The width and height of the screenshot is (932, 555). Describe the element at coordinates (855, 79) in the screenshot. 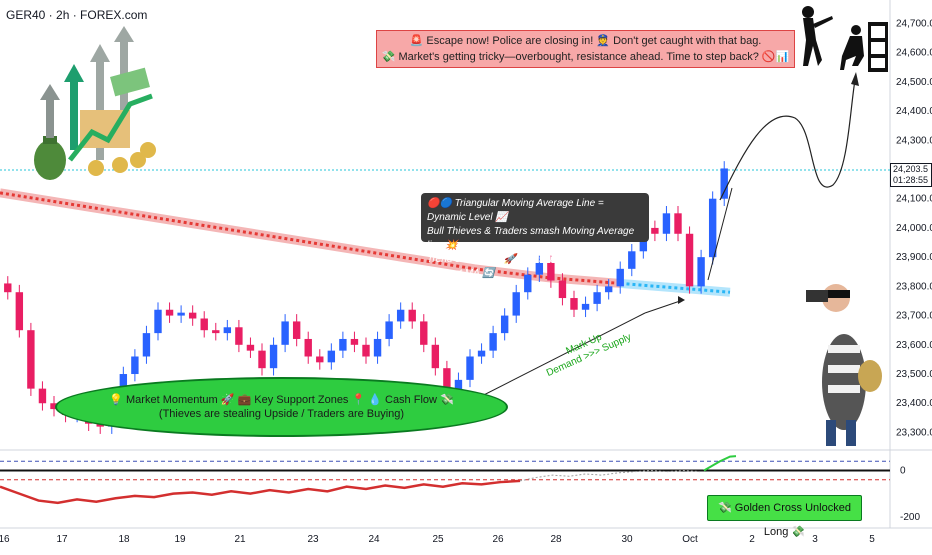

I see `projection-arrowhead` at that location.